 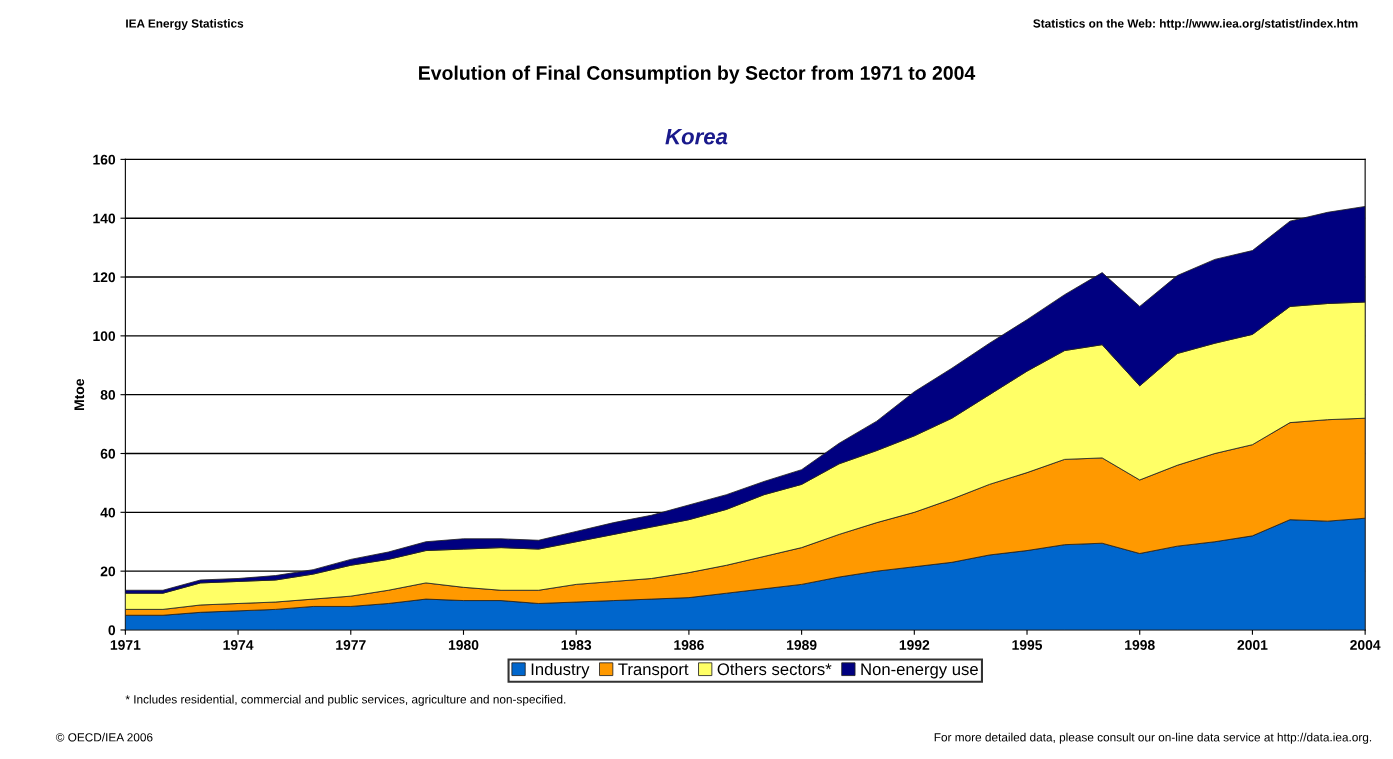 I want to click on x-tick-label: 1989, so click(x=802, y=645).